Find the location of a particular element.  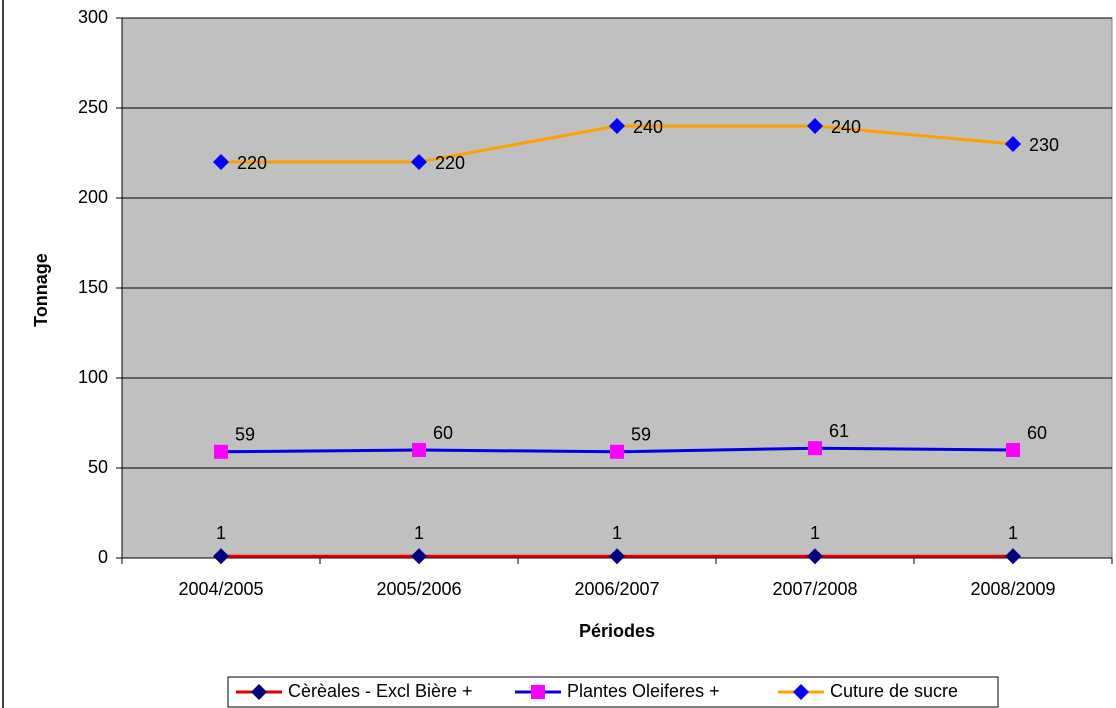

x-tick-label: 2007/2008 is located at coordinates (814, 589).